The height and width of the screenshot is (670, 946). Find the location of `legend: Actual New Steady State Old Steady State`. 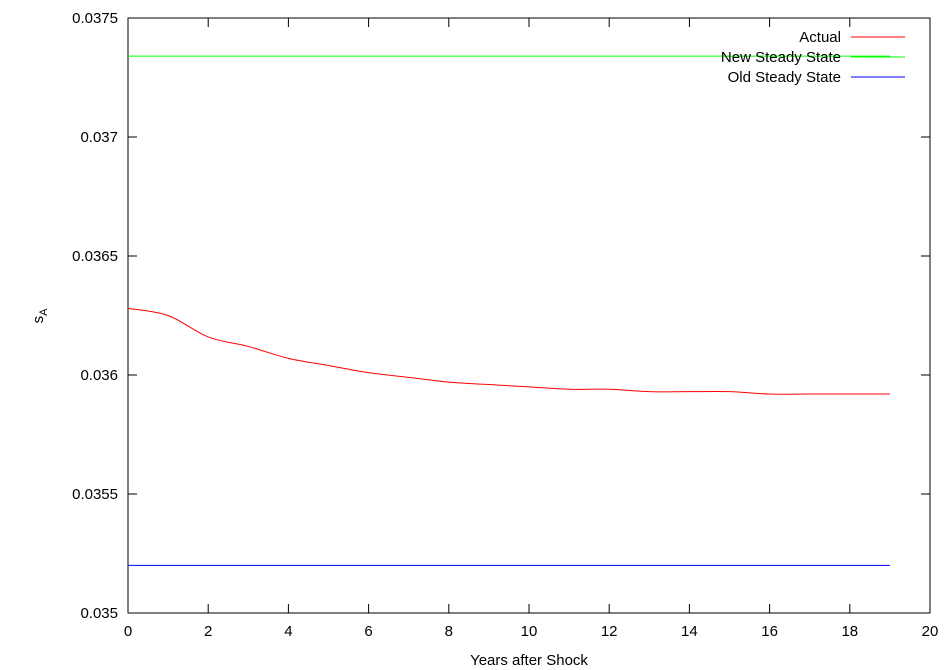

legend: Actual New Steady State Old Steady State is located at coordinates (813, 57).